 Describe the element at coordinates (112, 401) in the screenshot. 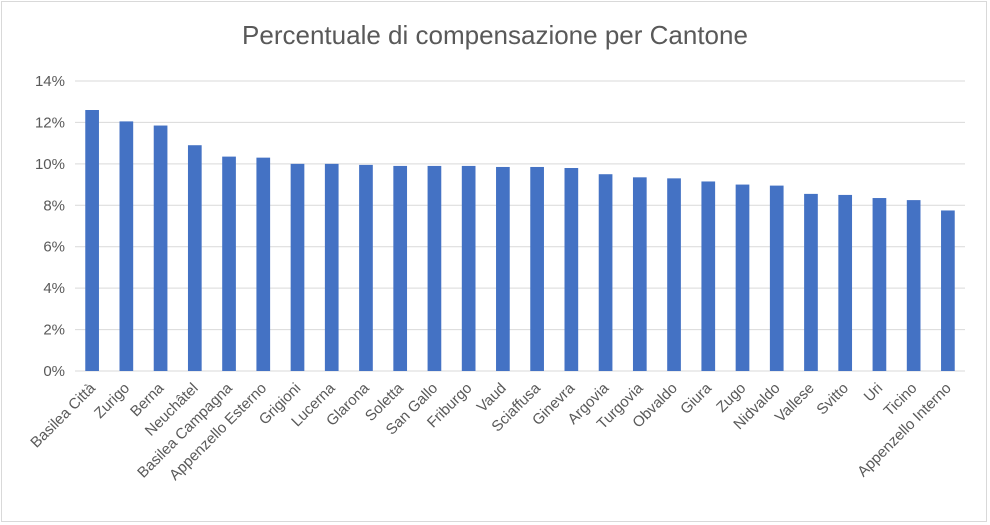

I see `x-tick-label: Zurigo` at that location.